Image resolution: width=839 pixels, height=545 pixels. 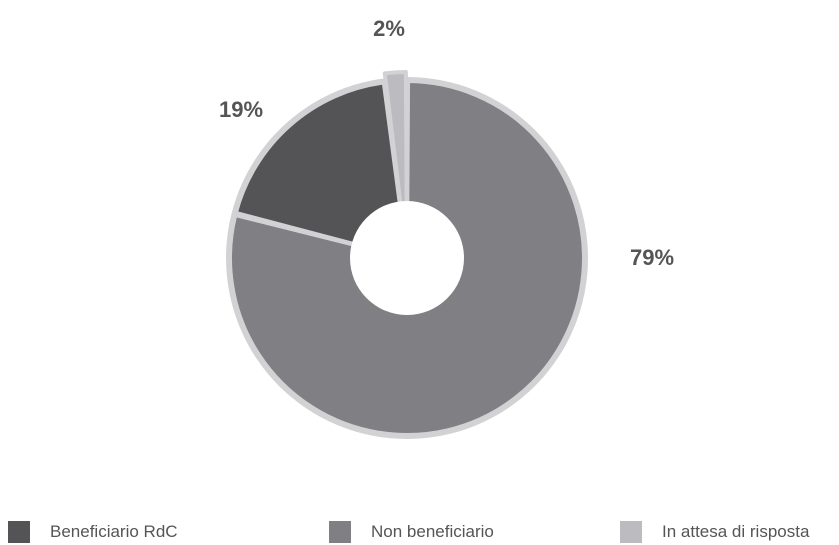 I want to click on legend-item-in-attesa-di-risposta: In attesa di risposta, so click(x=714, y=531).